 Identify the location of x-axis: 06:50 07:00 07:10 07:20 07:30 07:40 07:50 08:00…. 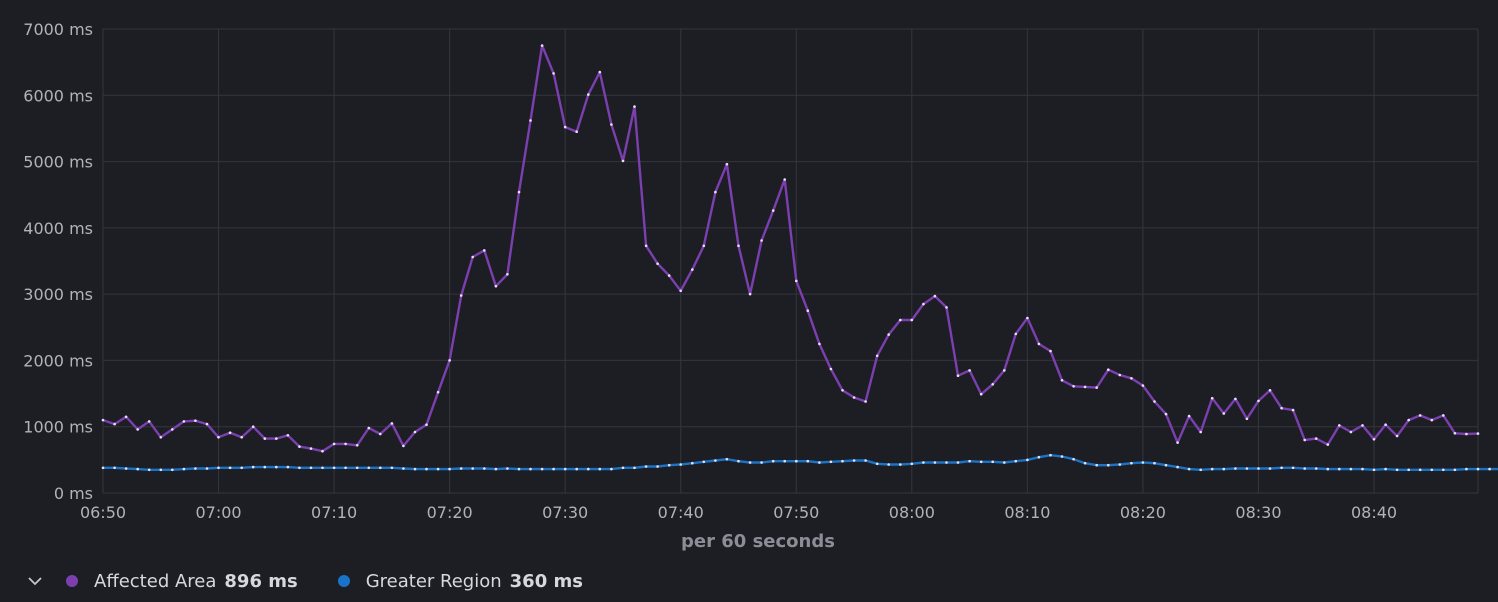
(738, 512).